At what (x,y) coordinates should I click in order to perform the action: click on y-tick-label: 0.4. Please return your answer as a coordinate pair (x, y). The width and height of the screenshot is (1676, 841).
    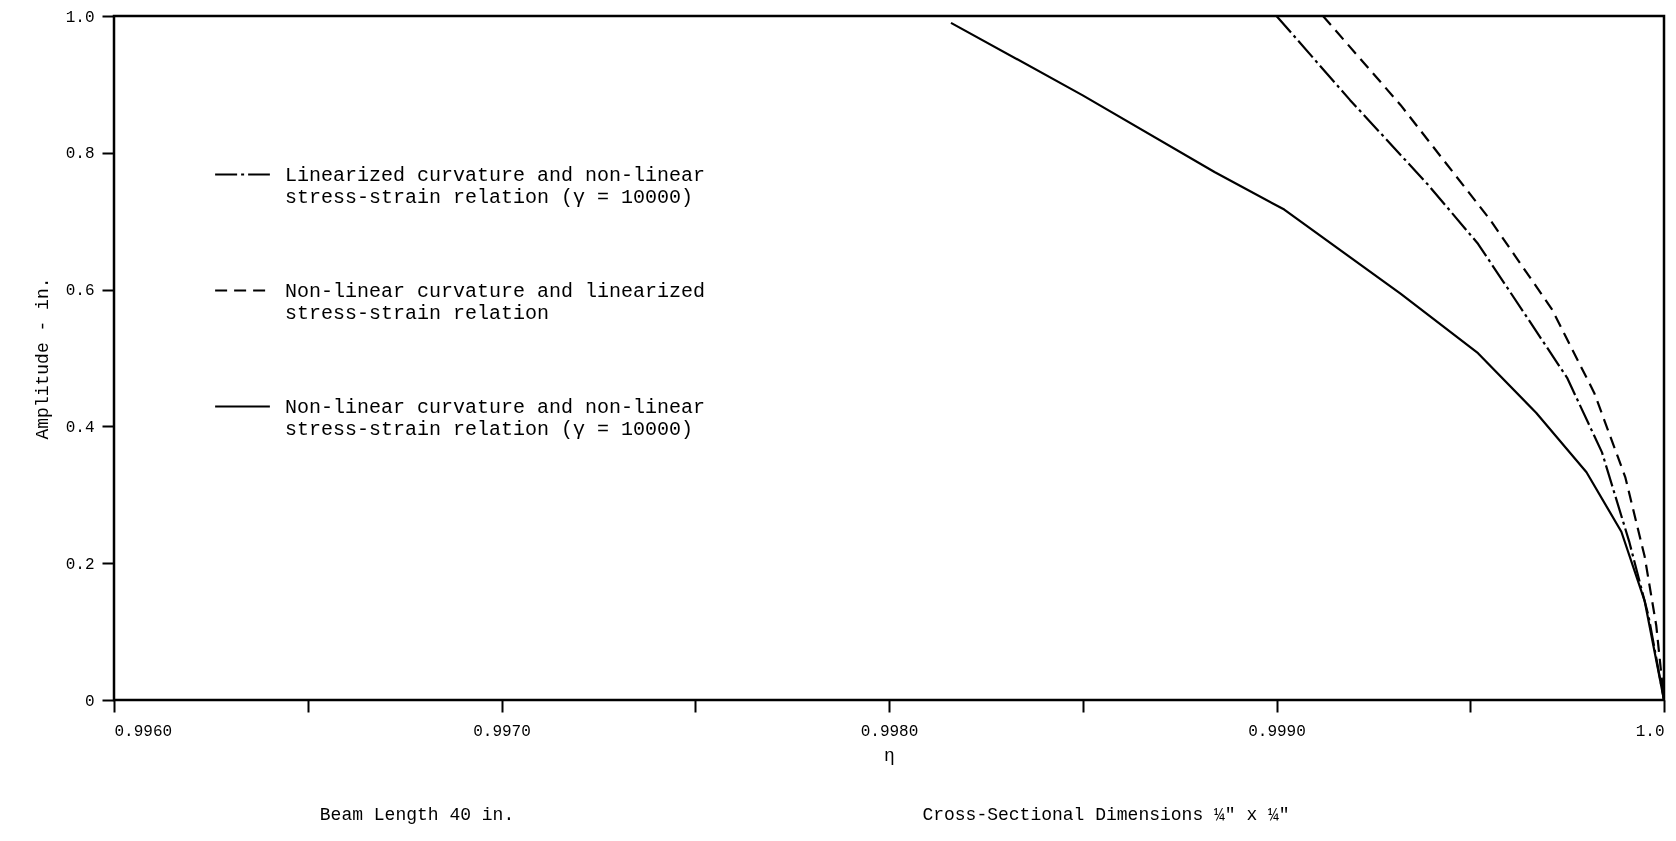
    Looking at the image, I should click on (80, 427).